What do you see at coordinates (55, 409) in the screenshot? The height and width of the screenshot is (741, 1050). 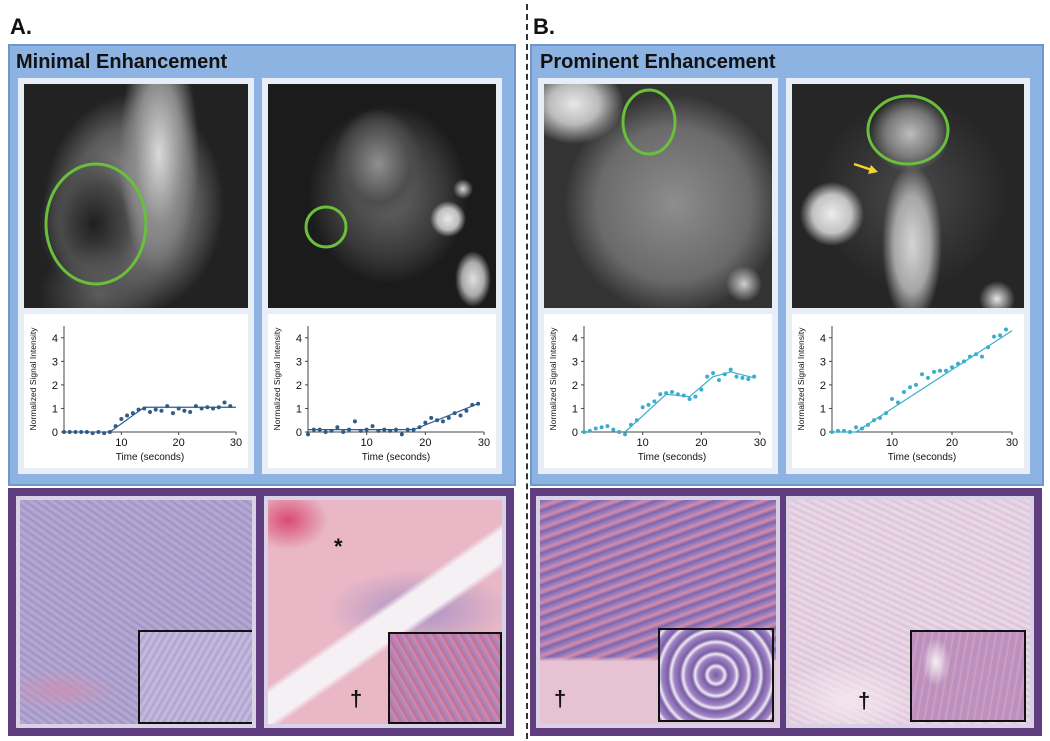 I see `y-tick-label: 1` at bounding box center [55, 409].